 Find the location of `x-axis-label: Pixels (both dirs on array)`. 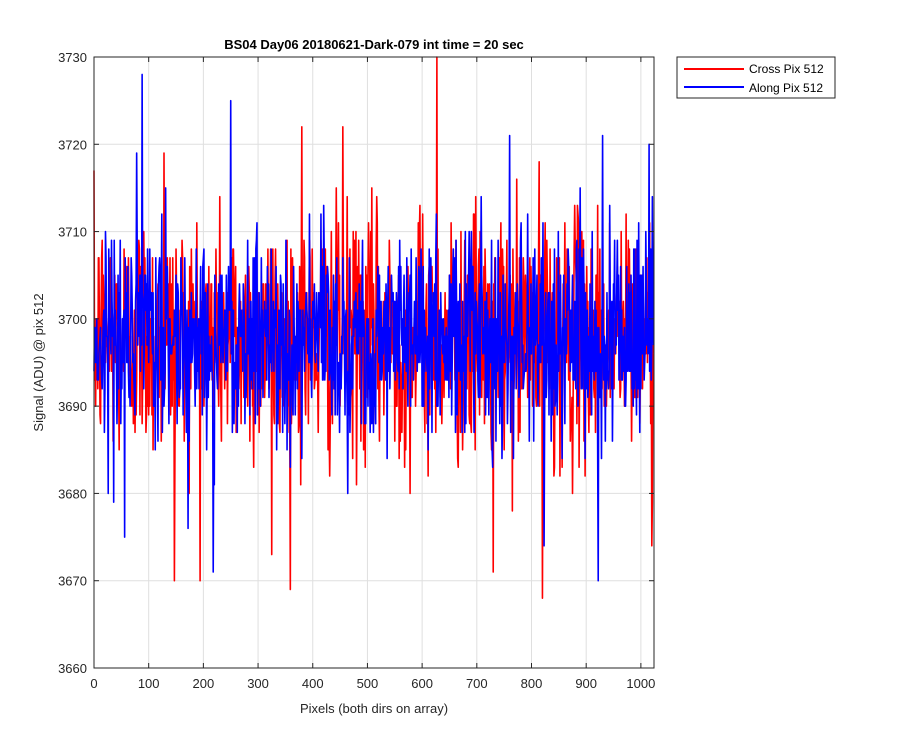

x-axis-label: Pixels (both dirs on array) is located at coordinates (374, 708).